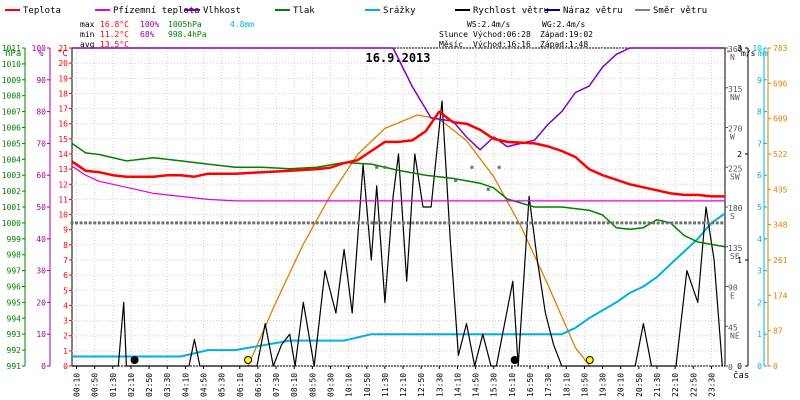 This screenshot has height=400, width=800. Describe the element at coordinates (780, 154) in the screenshot. I see `solar-tick-label: 522` at that location.